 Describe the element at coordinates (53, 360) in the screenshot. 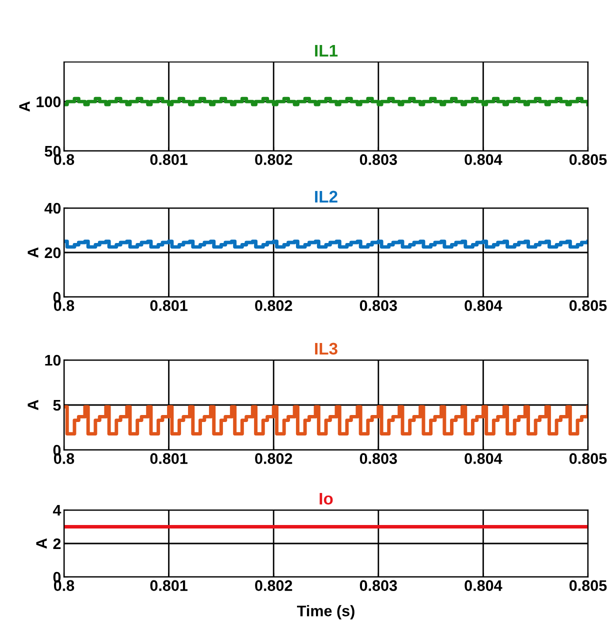

I see `y-tick-label: 10` at that location.